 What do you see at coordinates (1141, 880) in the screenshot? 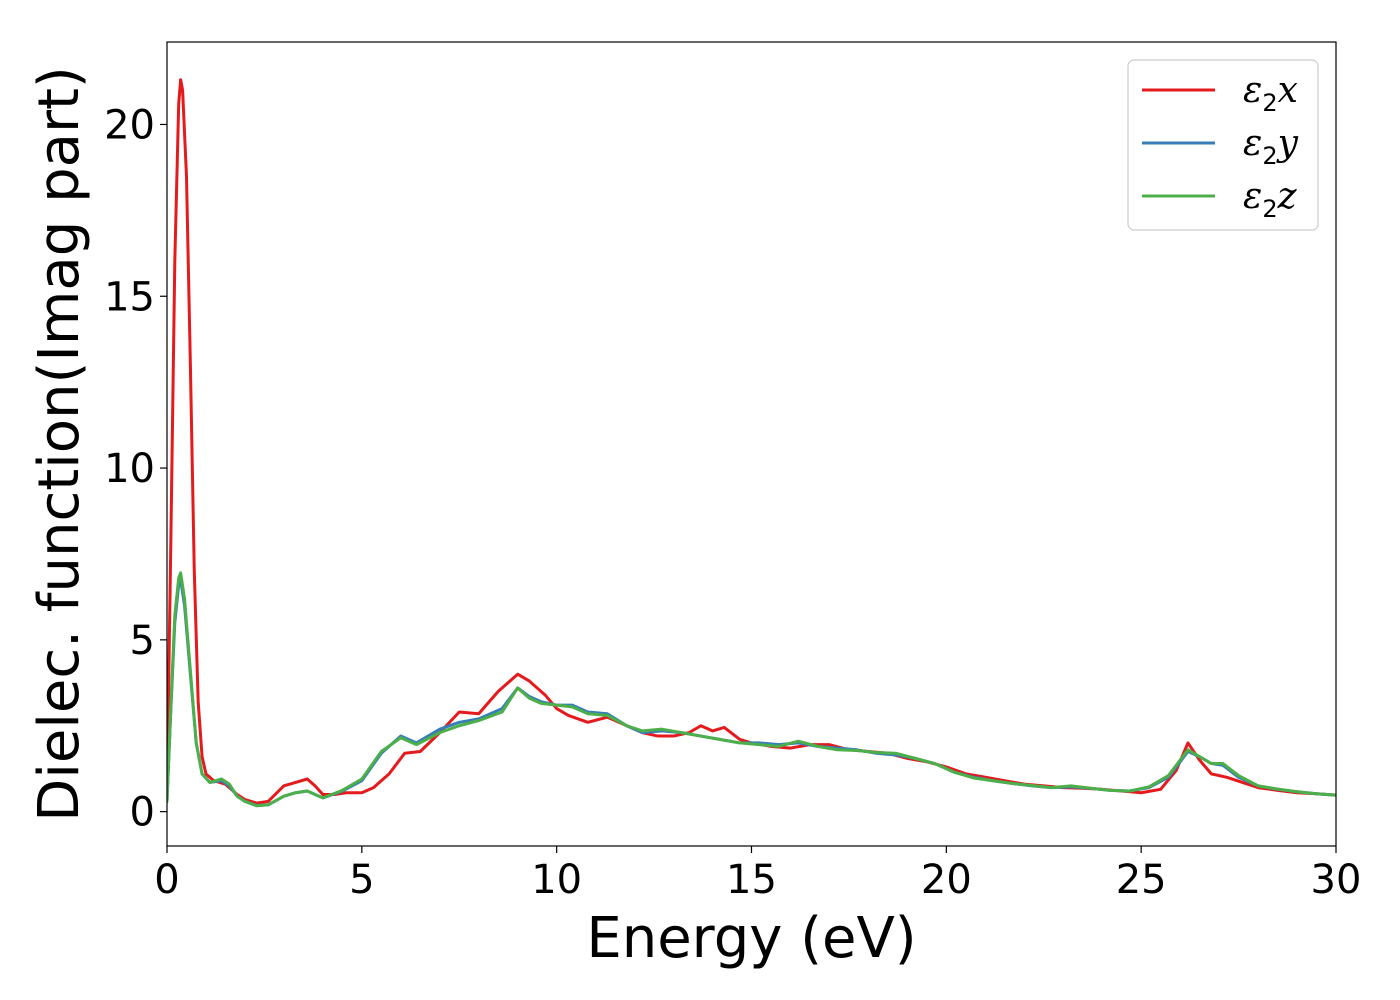
I see `x-tick-label: 25` at bounding box center [1141, 880].